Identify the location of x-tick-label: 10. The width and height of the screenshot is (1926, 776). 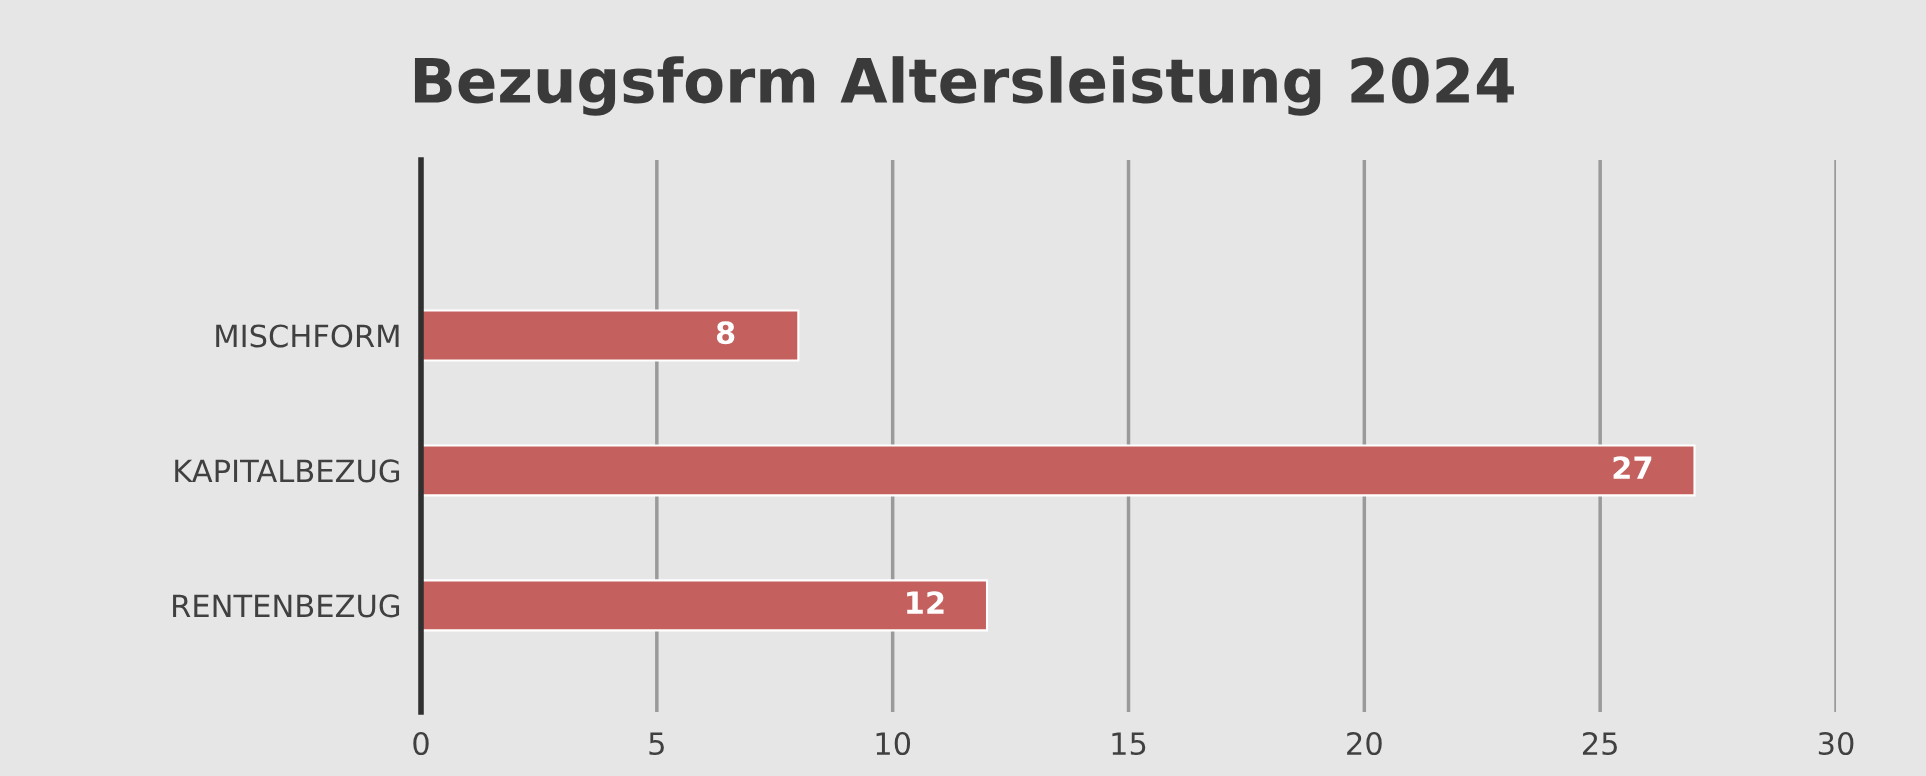
(893, 743).